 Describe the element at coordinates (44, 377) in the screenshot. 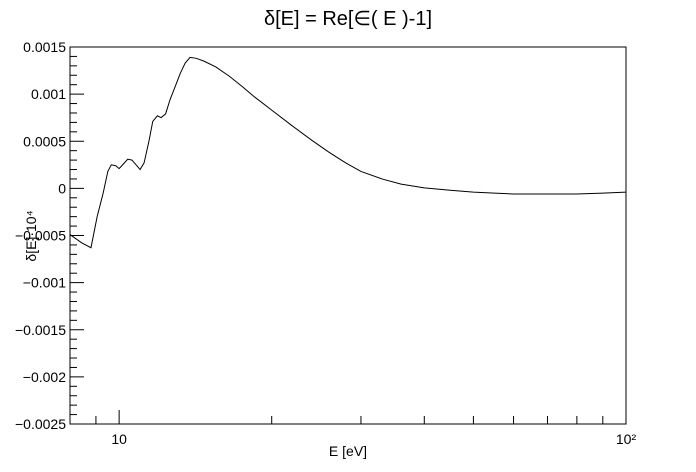

I see `y-tick-label: −0.002` at that location.